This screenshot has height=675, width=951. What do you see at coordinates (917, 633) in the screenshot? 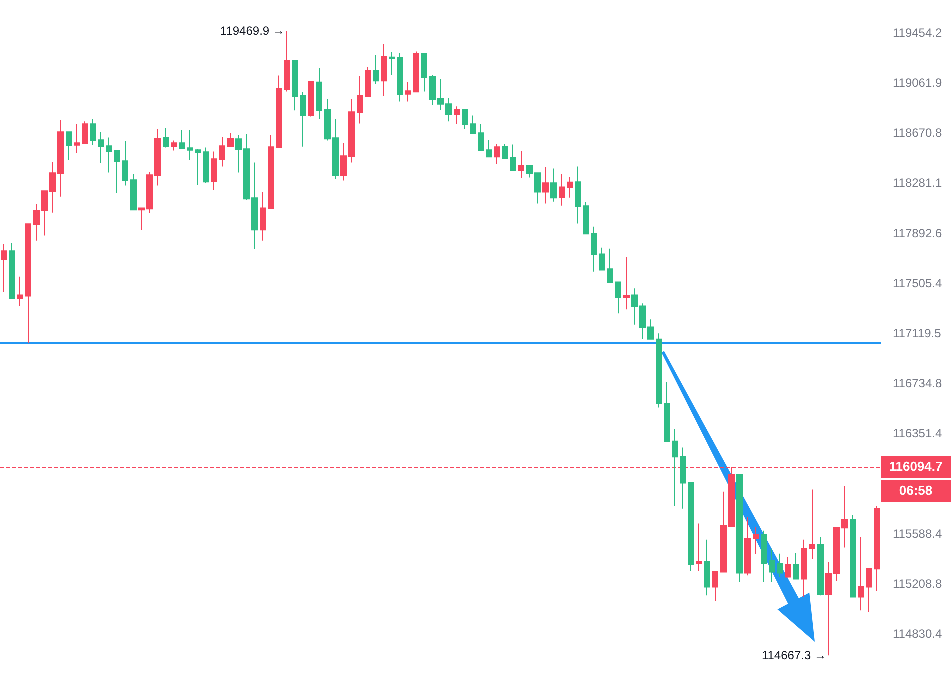
I see `y-tick-label: 114830.4` at bounding box center [917, 633].